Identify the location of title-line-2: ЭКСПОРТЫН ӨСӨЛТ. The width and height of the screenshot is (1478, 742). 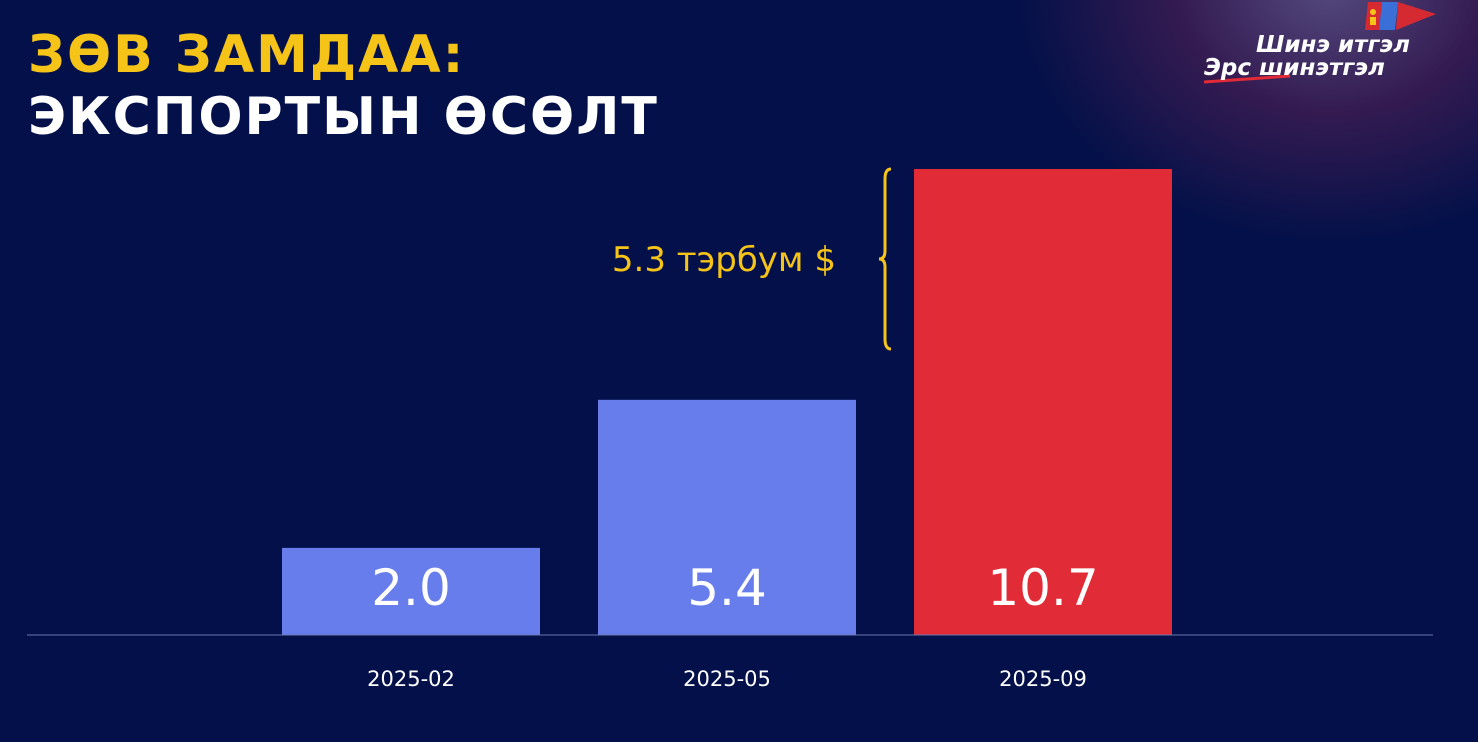
(343, 117).